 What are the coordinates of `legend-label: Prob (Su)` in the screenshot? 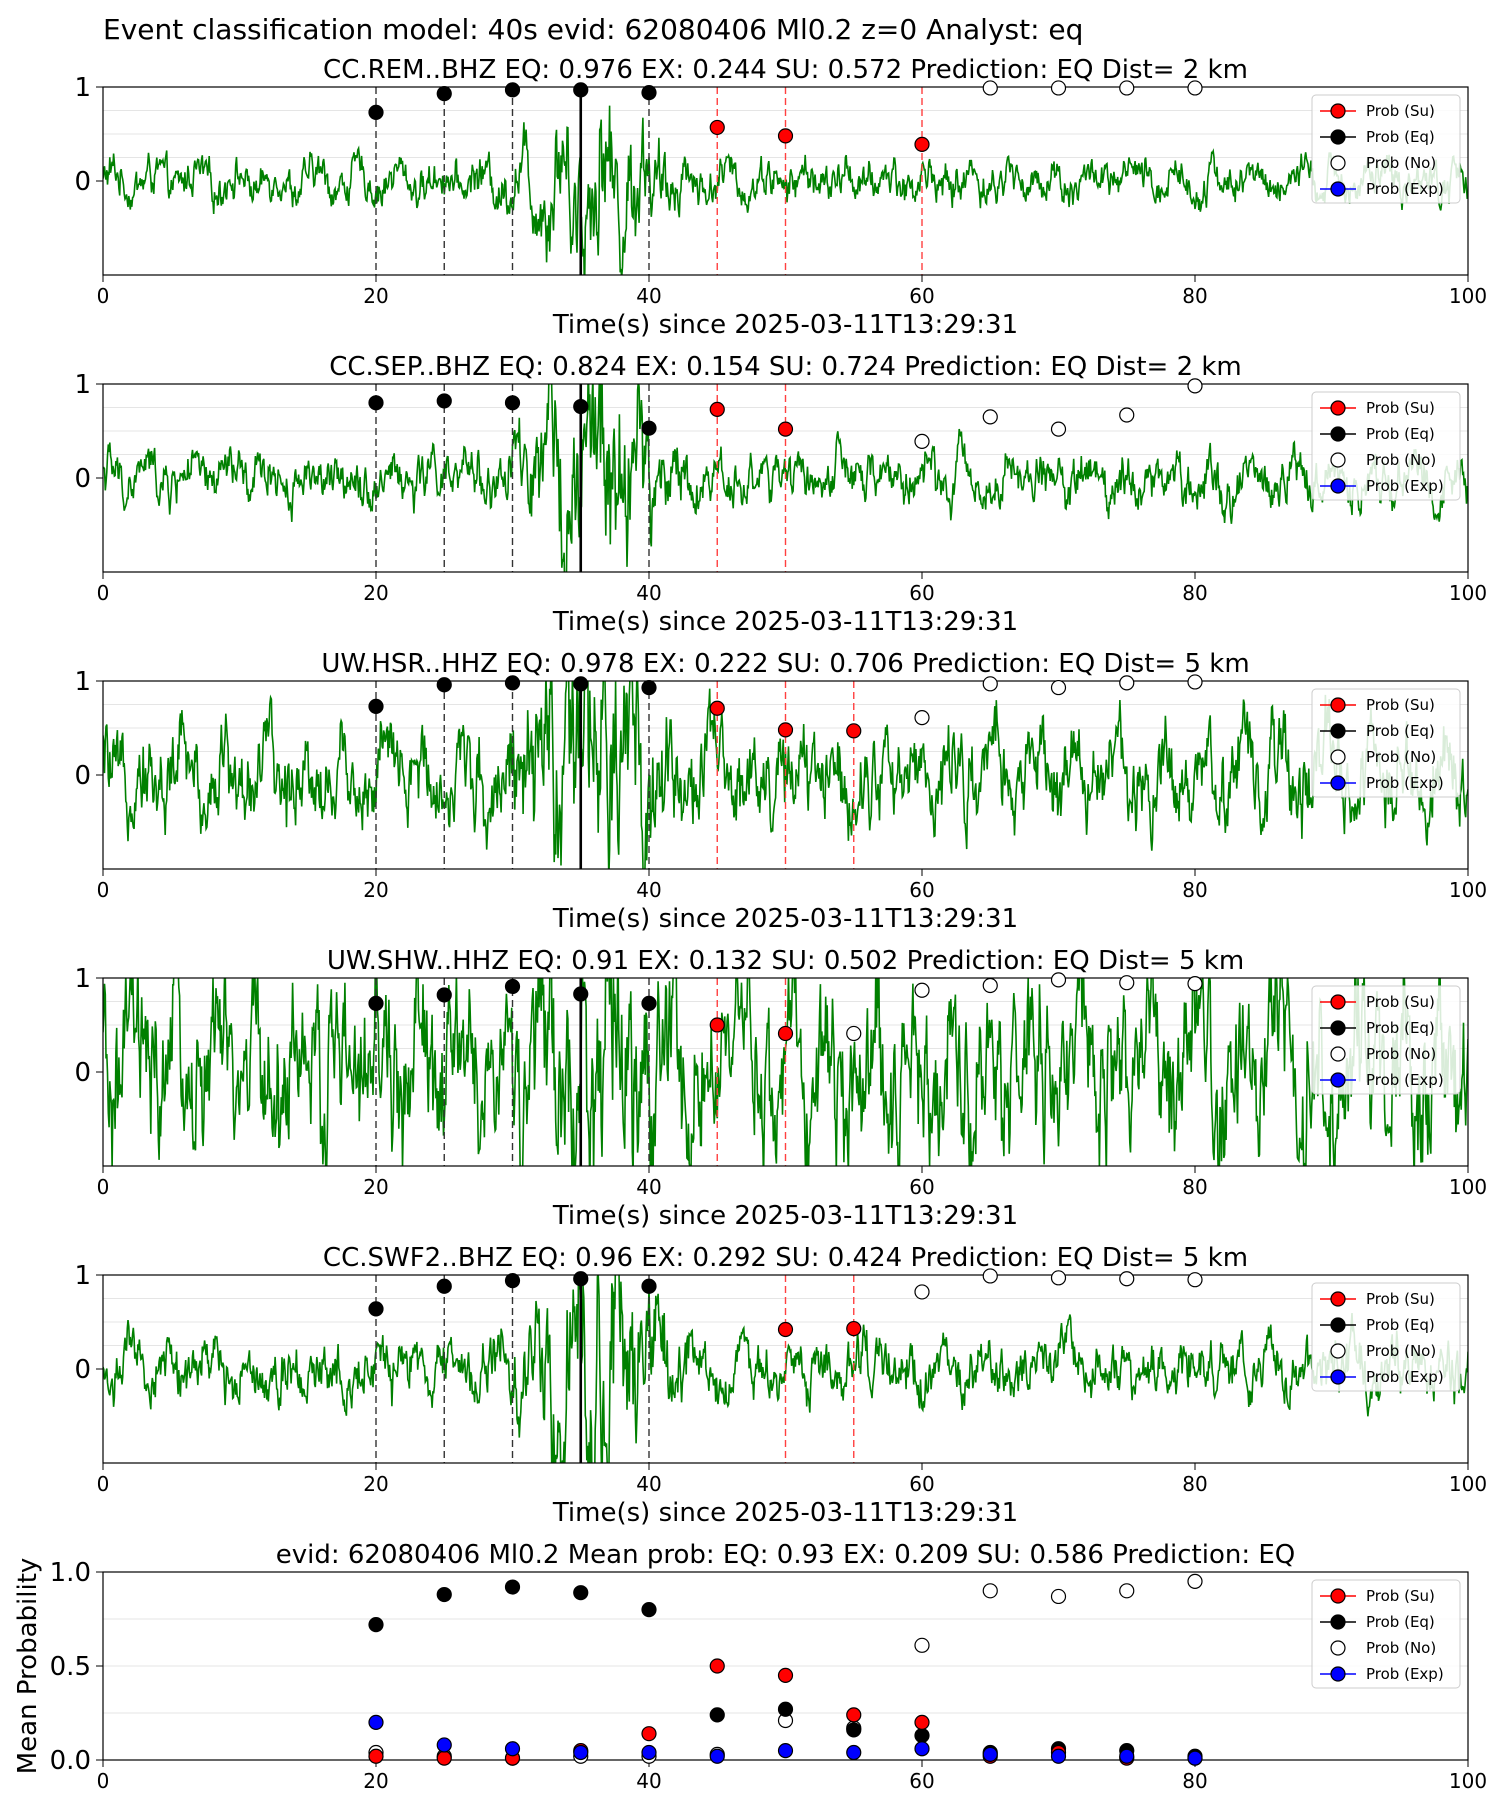 It's located at (1400, 705).